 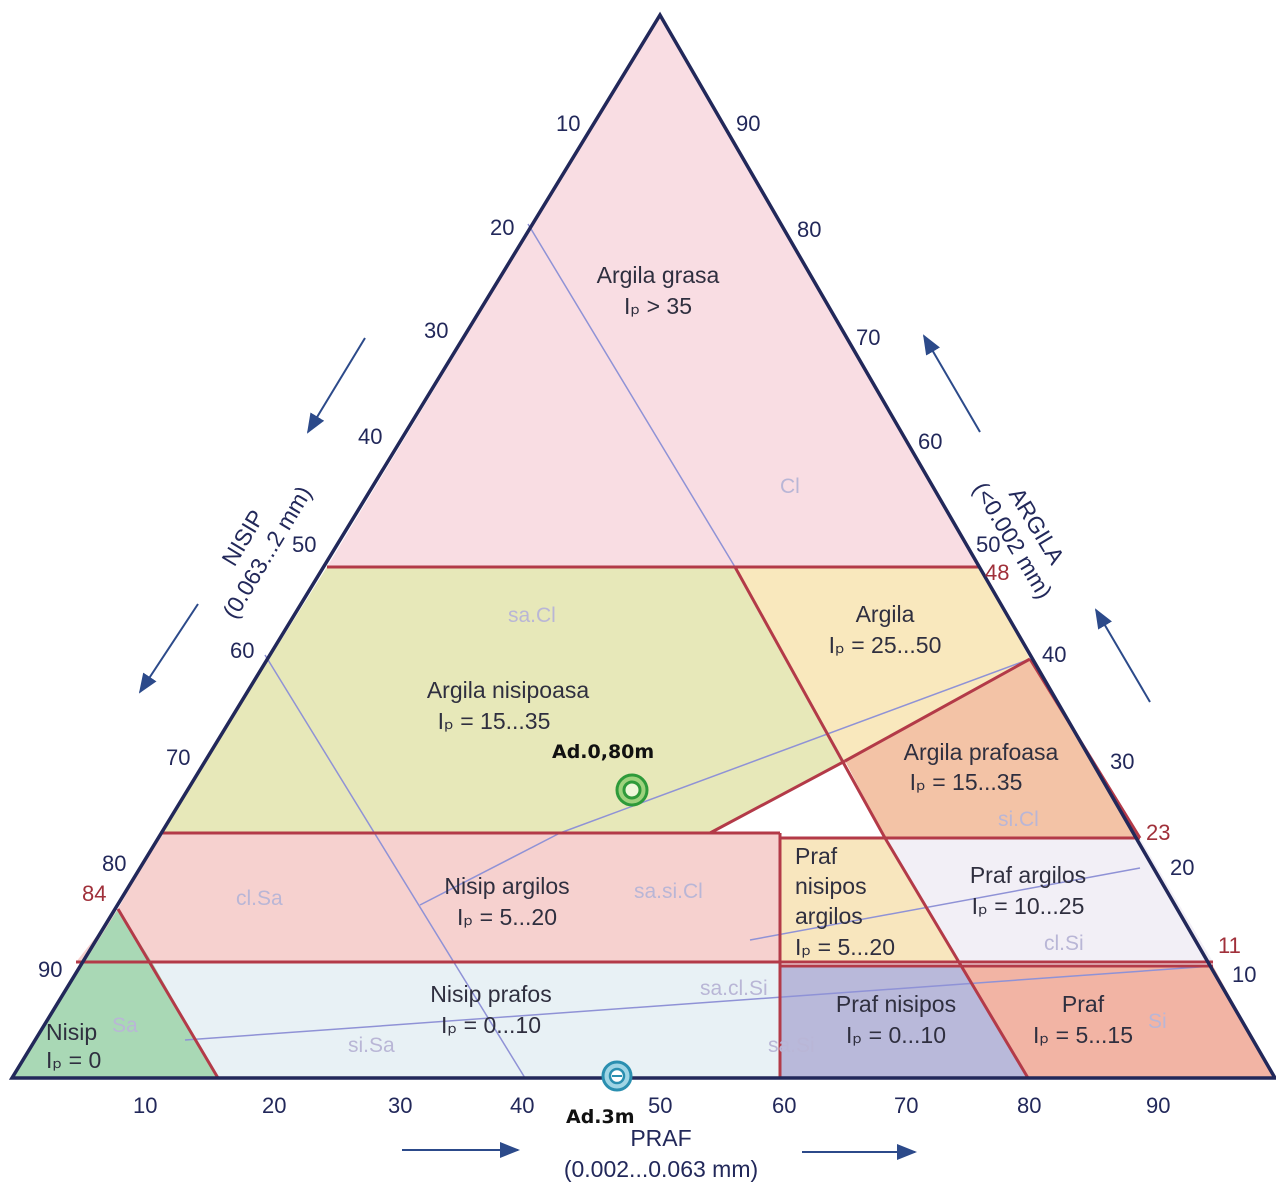 What do you see at coordinates (658, 306) in the screenshot?
I see `ip-argila-grasa: Iₚ > 35` at bounding box center [658, 306].